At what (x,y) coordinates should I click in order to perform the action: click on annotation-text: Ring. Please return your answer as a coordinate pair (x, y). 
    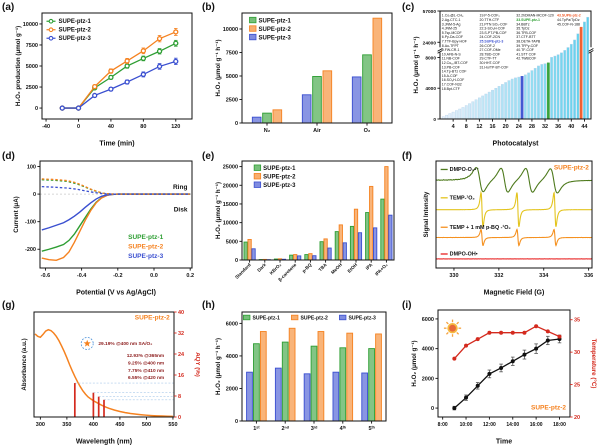
    Looking at the image, I should click on (180, 187).